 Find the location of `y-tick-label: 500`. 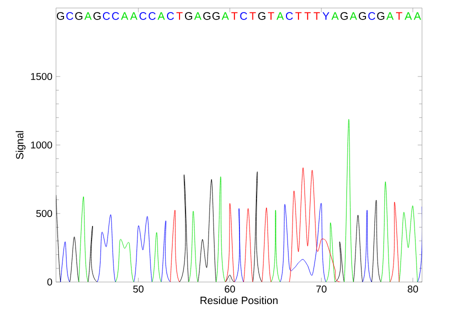

y-tick-label: 500 is located at coordinates (44, 214).